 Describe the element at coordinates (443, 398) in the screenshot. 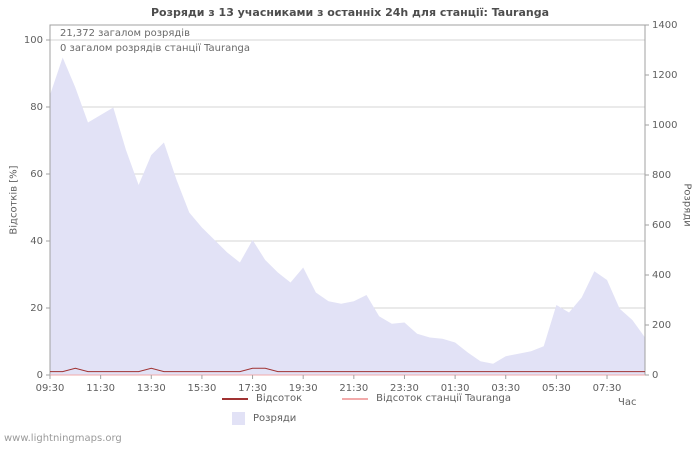

I see `legend-station-percentage-label: Відсоток станції Tauranga` at that location.